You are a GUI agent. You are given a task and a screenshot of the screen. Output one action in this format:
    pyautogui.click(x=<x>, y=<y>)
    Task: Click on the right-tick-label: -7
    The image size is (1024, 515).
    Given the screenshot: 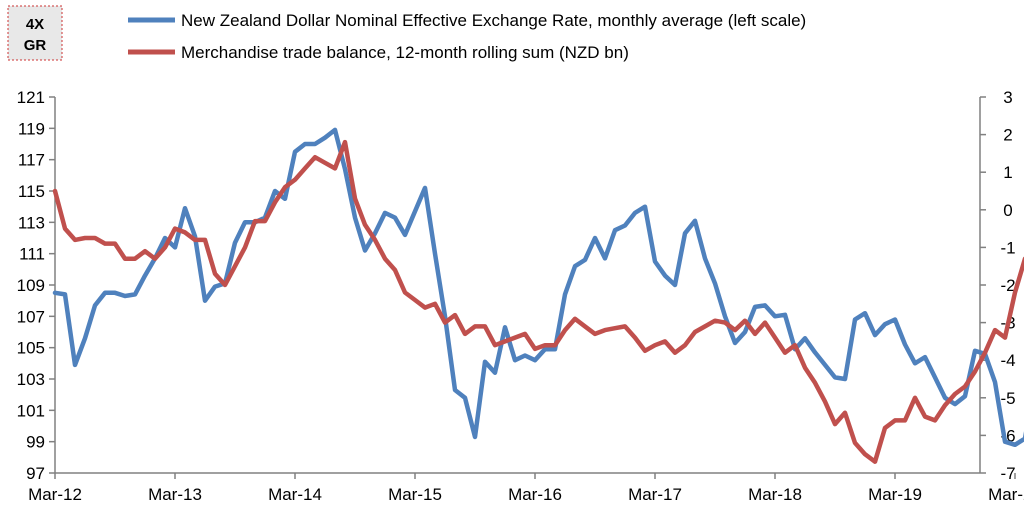 What is the action you would take?
    pyautogui.click(x=1007, y=473)
    